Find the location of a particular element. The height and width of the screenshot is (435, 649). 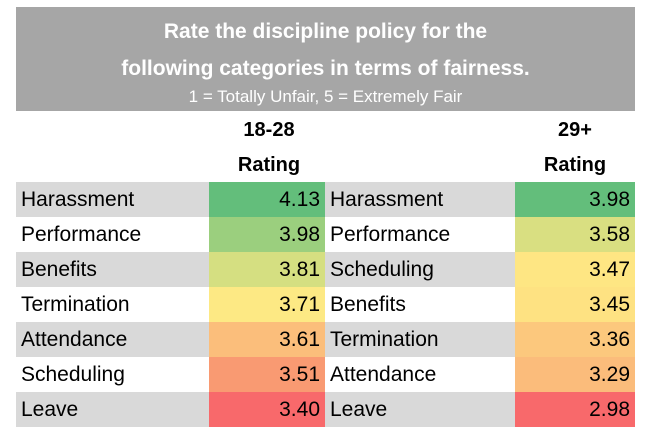

rating-value: 3.47 is located at coordinates (575, 269).